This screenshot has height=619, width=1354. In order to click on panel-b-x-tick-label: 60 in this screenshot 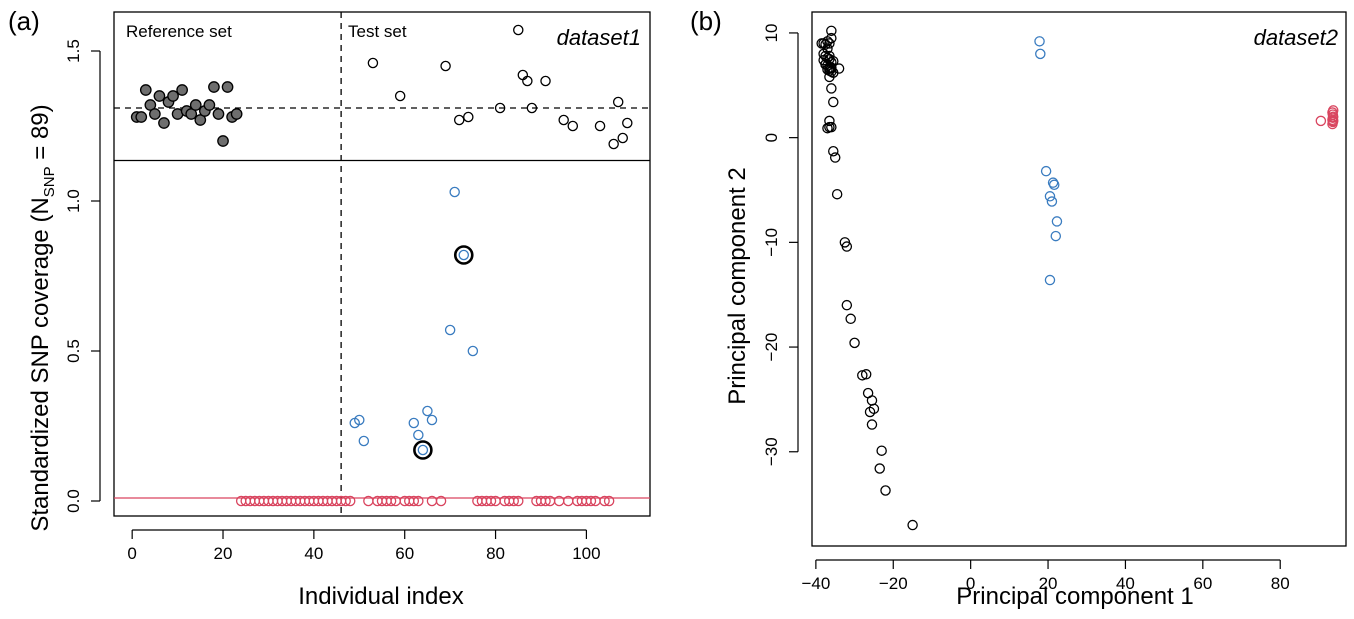, I will do `click(1202, 583)`.